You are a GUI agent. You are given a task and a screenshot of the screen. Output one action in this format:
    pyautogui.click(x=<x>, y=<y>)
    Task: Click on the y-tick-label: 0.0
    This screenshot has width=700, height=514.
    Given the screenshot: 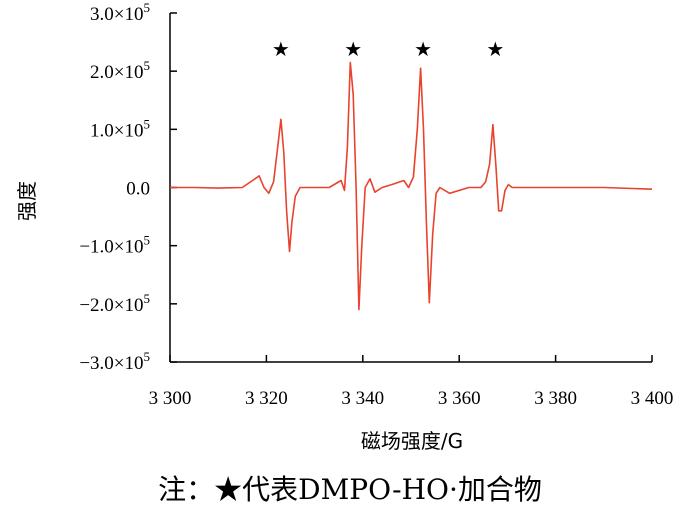 What is the action you would take?
    pyautogui.click(x=138, y=189)
    